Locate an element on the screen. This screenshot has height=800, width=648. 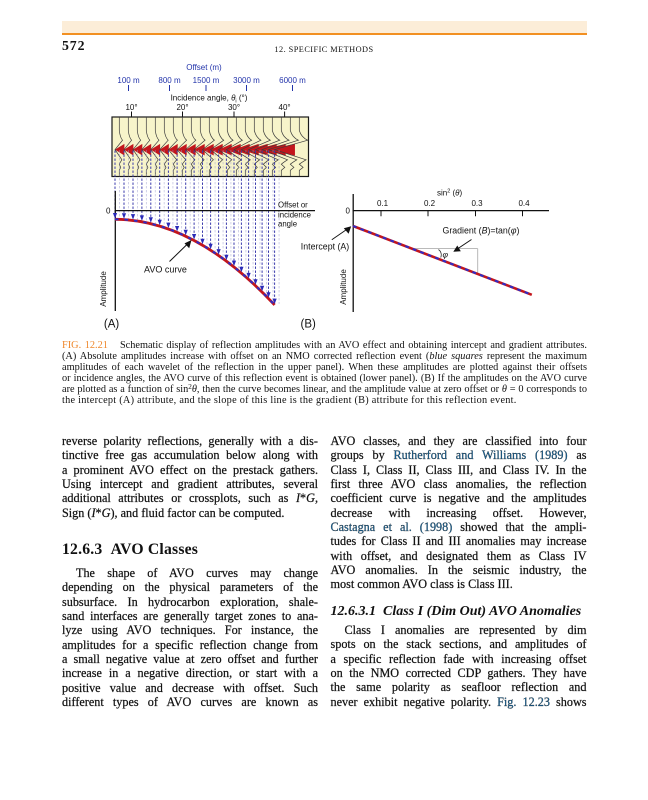
svg-text: 3000 m is located at coordinates (246, 80).